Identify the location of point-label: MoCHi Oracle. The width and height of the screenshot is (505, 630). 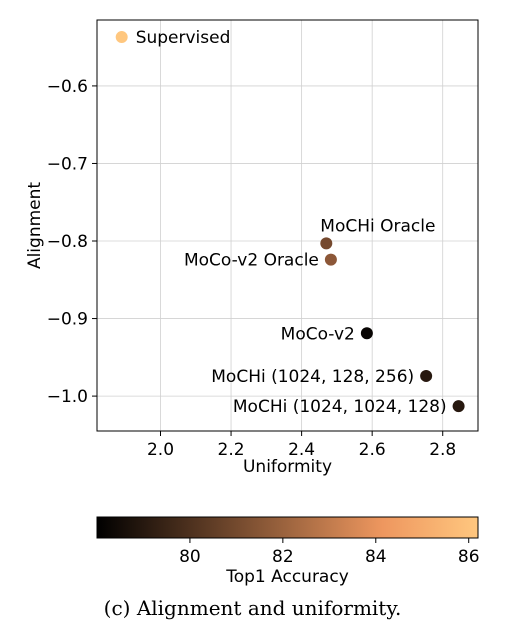
(377, 226).